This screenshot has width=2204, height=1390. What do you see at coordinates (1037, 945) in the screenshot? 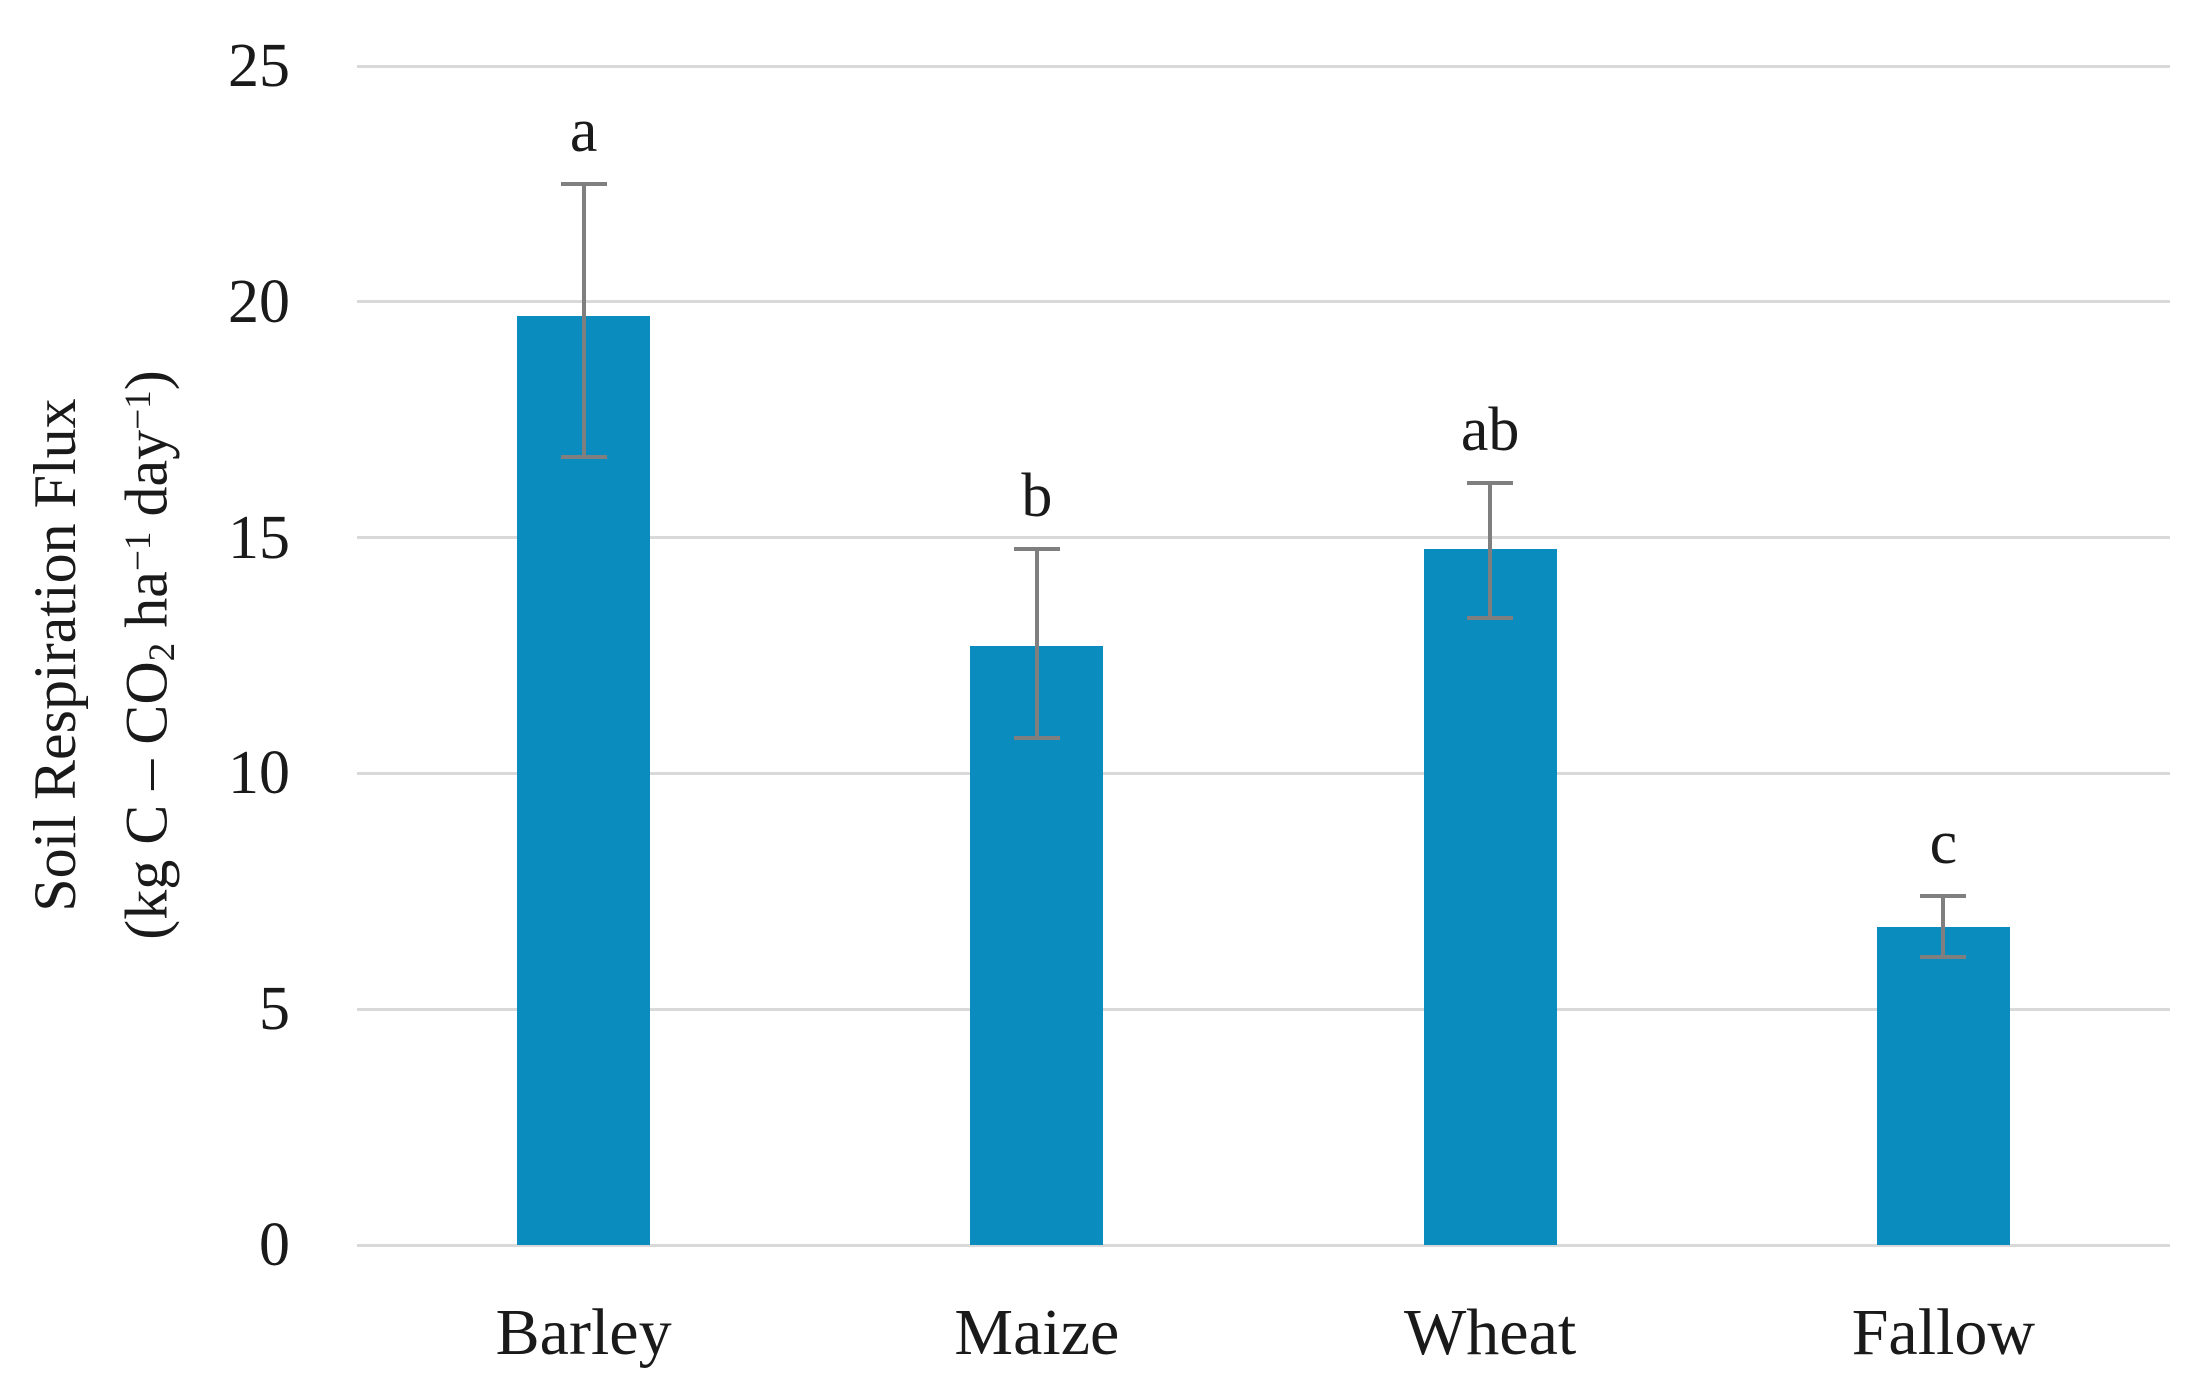
I see `bar-maize` at bounding box center [1037, 945].